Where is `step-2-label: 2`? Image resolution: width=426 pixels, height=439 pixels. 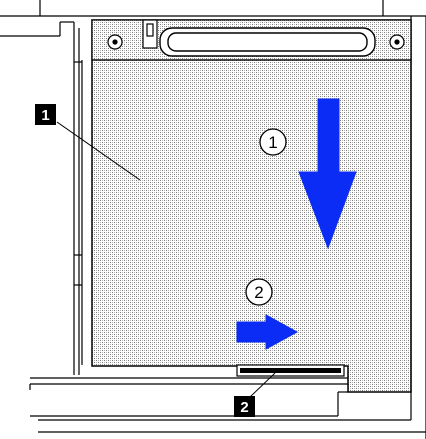 step-2-label: 2 is located at coordinates (258, 292).